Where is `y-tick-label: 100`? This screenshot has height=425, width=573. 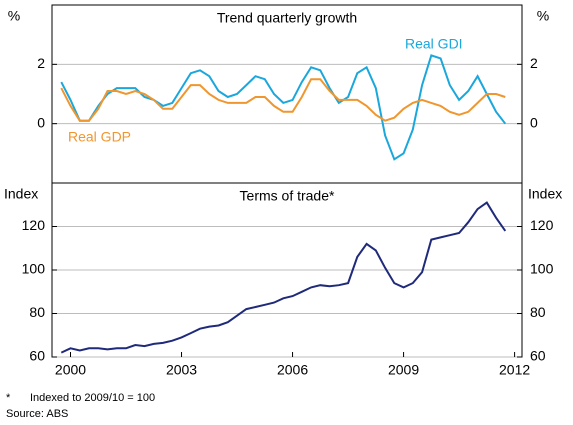
y-tick-label: 100 is located at coordinates (34, 269).